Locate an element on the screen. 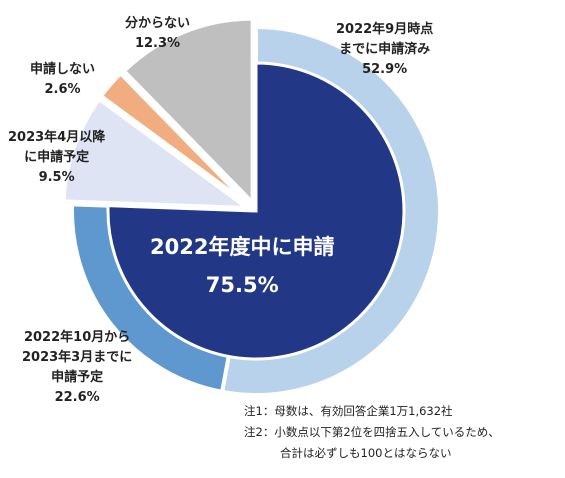  center-label: 2022年度中に申請 75.5% is located at coordinates (242, 266).